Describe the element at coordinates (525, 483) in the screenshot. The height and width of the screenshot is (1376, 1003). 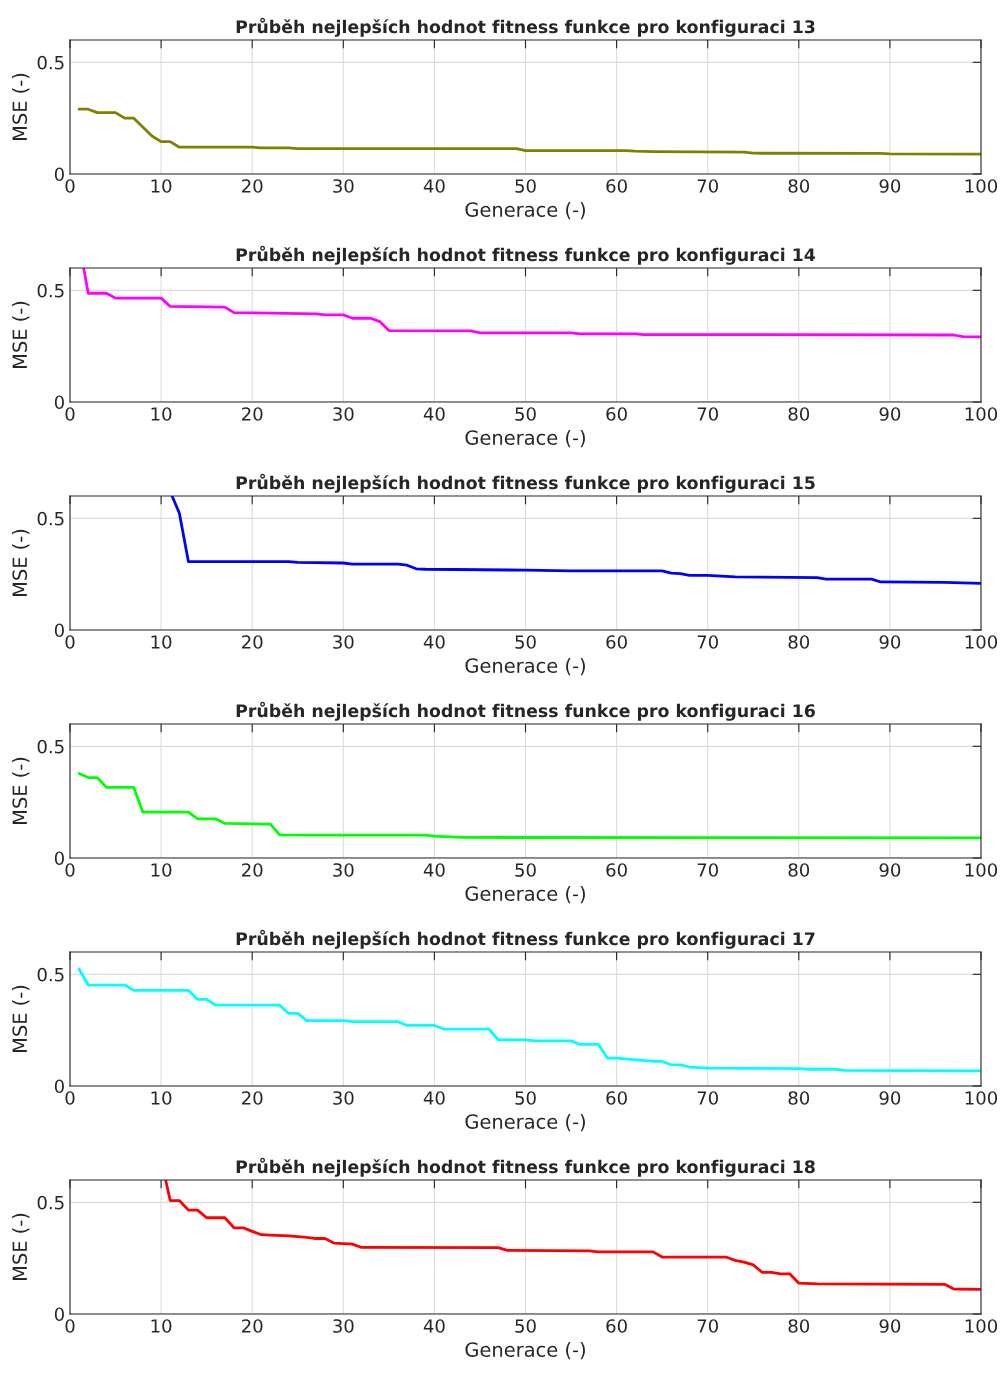
I see `chart-title: Průběh nejlepších hodnot fitness funkce pro konfiguraci 15` at that location.